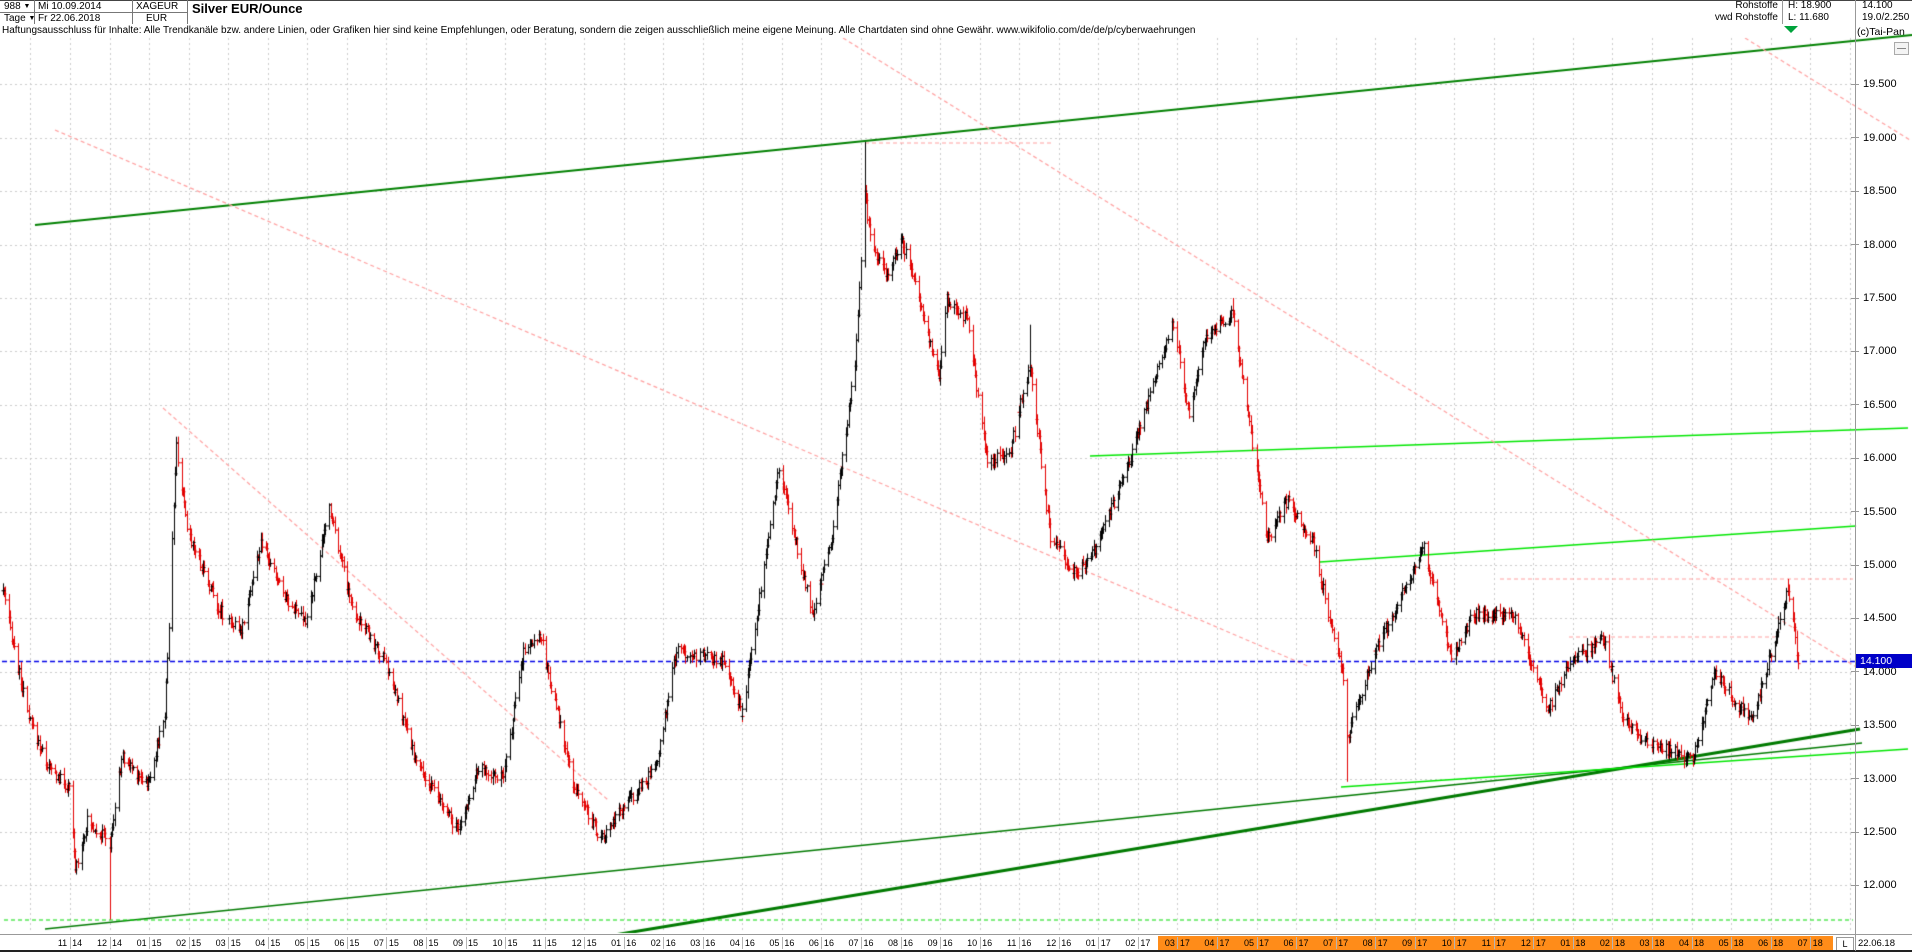  I want to click on price-tick-label: 15.000, so click(1880, 565).